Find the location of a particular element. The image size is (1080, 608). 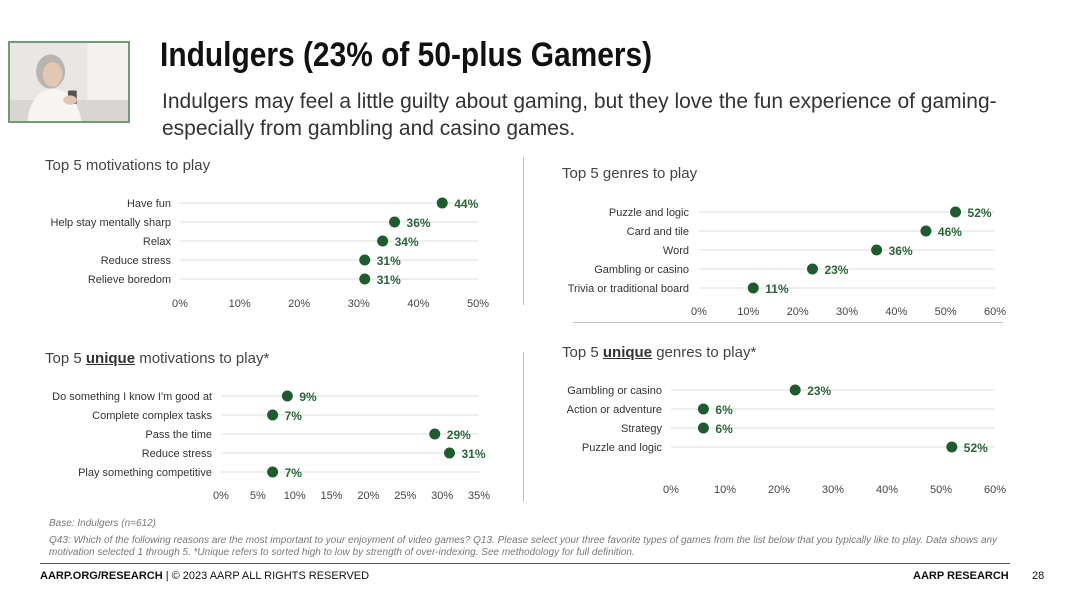

vertical-divider-bottom is located at coordinates (523, 427).